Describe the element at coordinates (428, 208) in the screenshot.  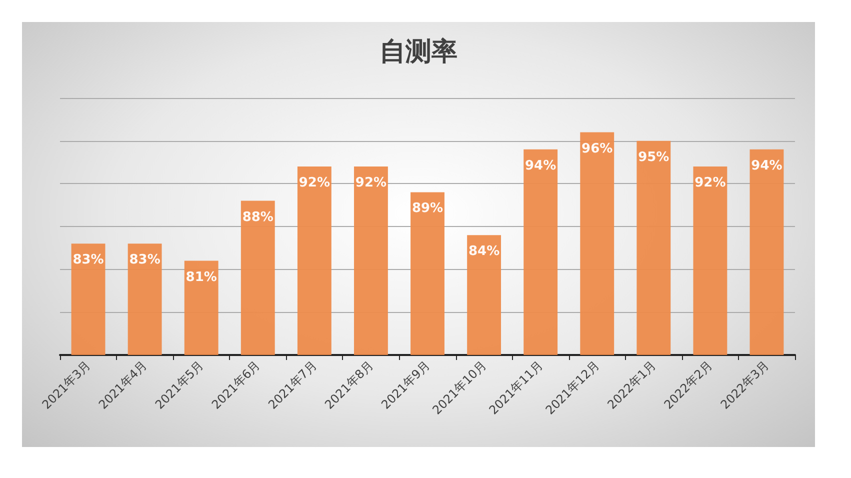
I see `data-label: 89%` at that location.